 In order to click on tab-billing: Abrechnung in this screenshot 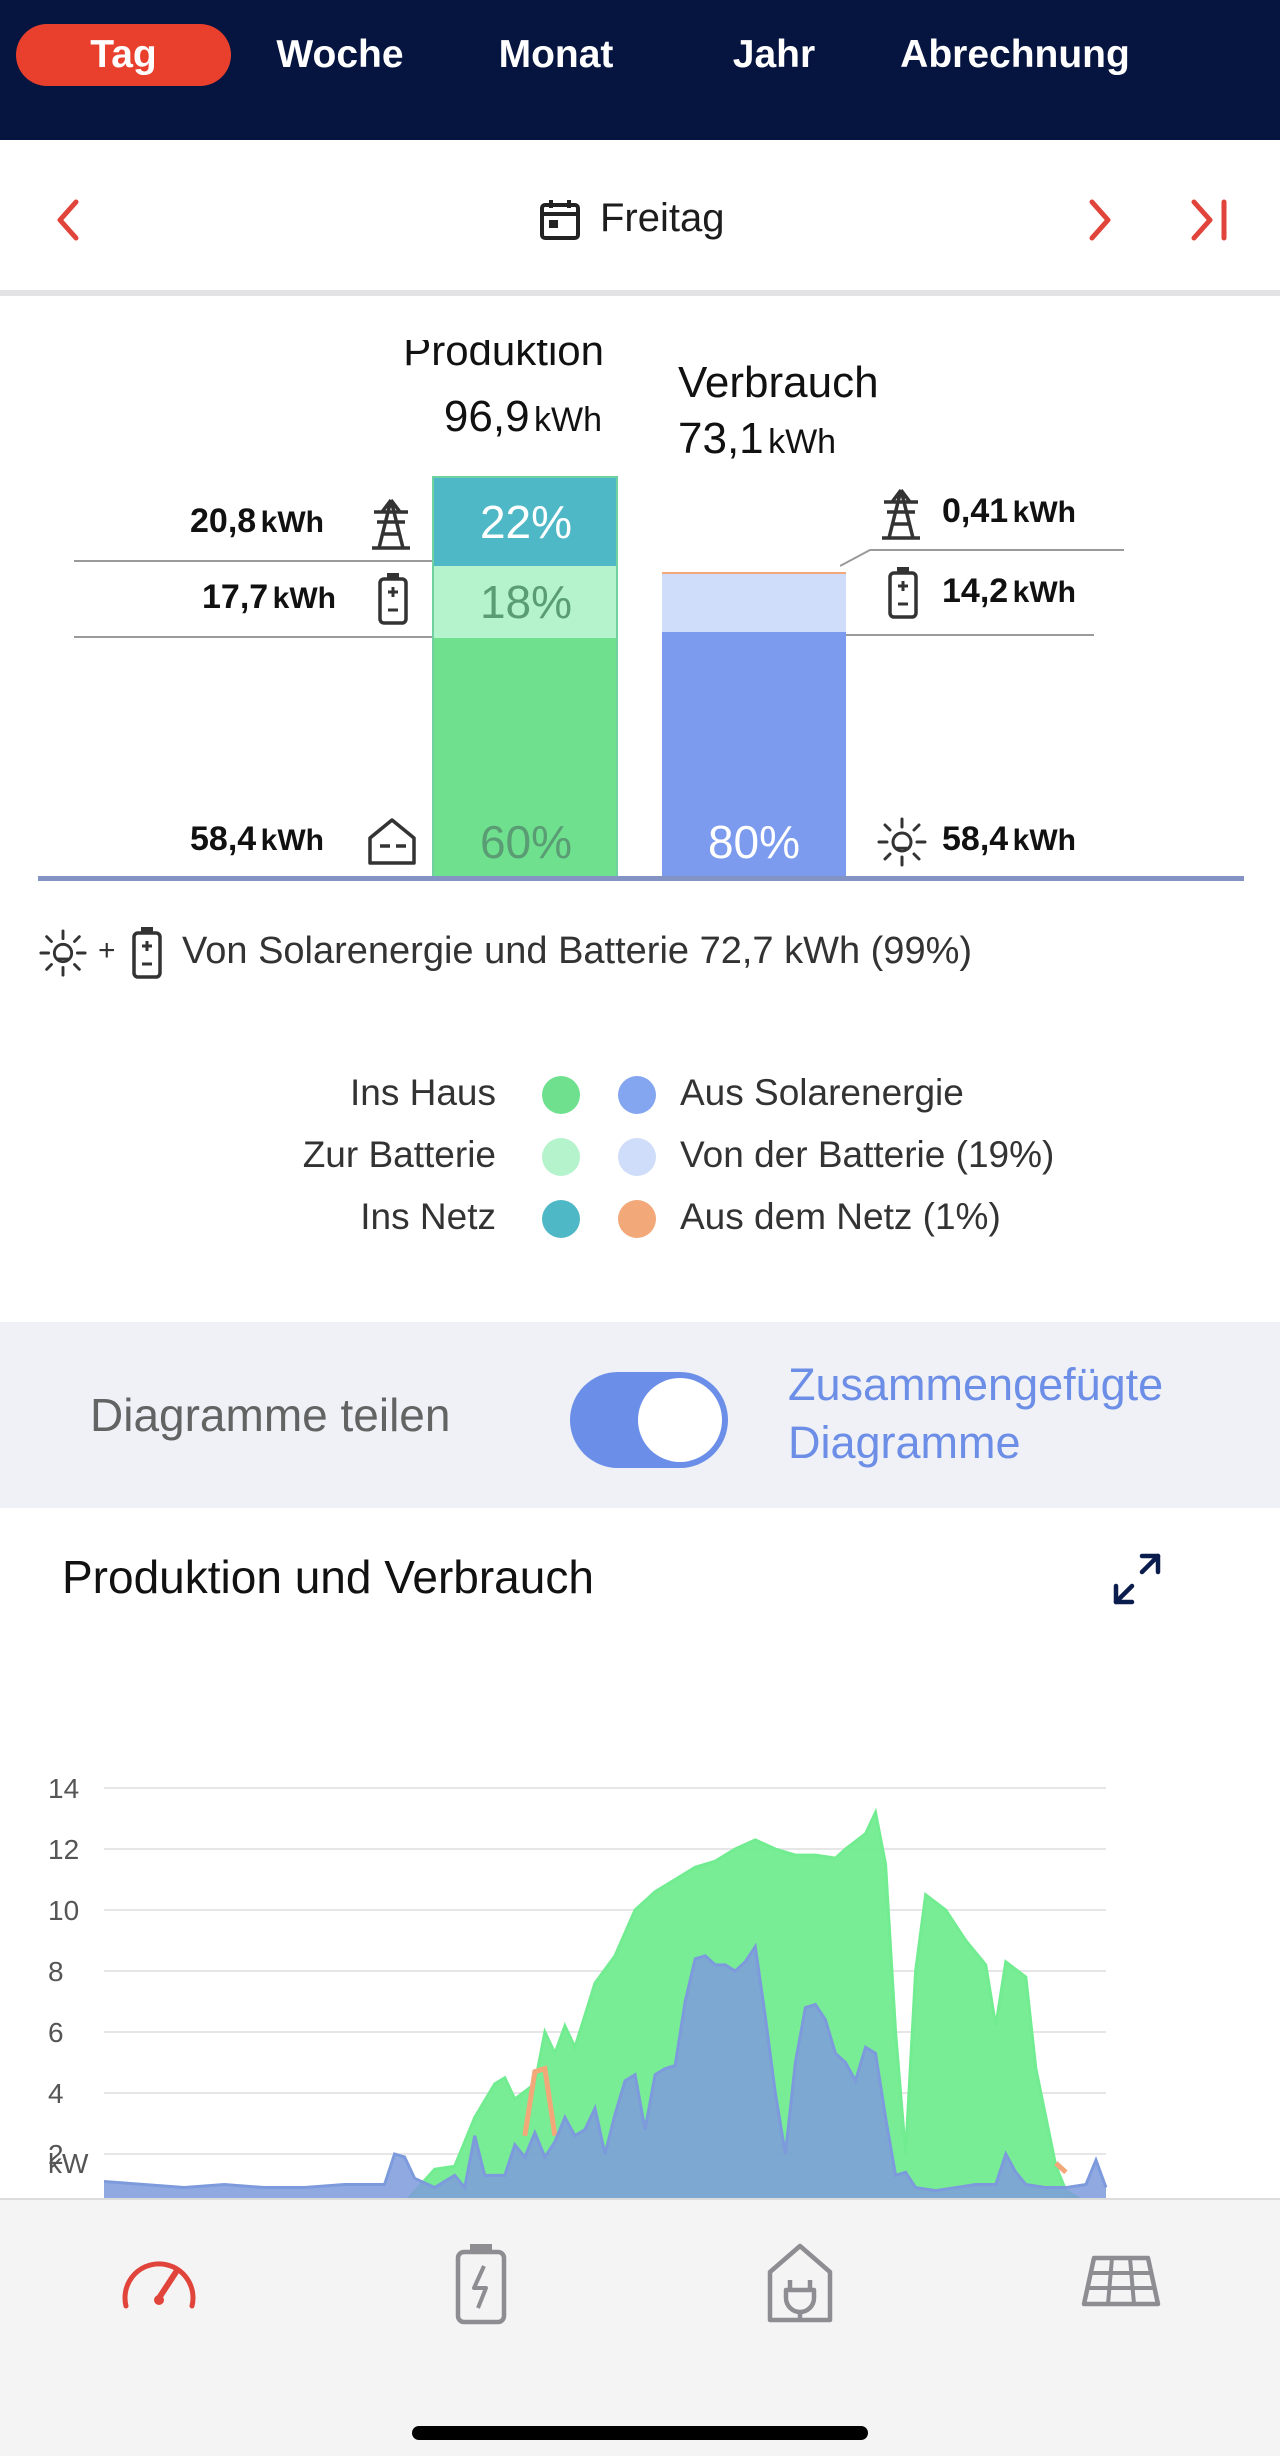, I will do `click(1015, 54)`.